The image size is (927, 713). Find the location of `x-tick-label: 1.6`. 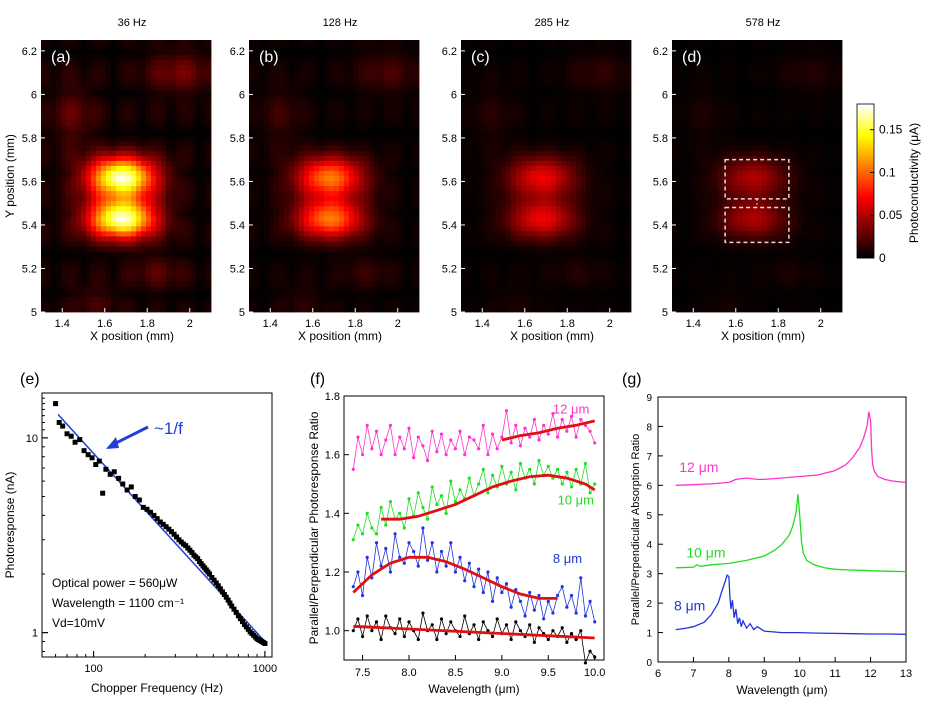

x-tick-label: 1.6 is located at coordinates (104, 324).